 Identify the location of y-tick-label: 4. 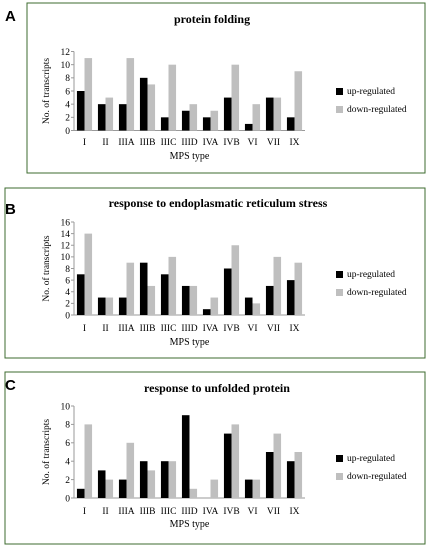
(67, 293).